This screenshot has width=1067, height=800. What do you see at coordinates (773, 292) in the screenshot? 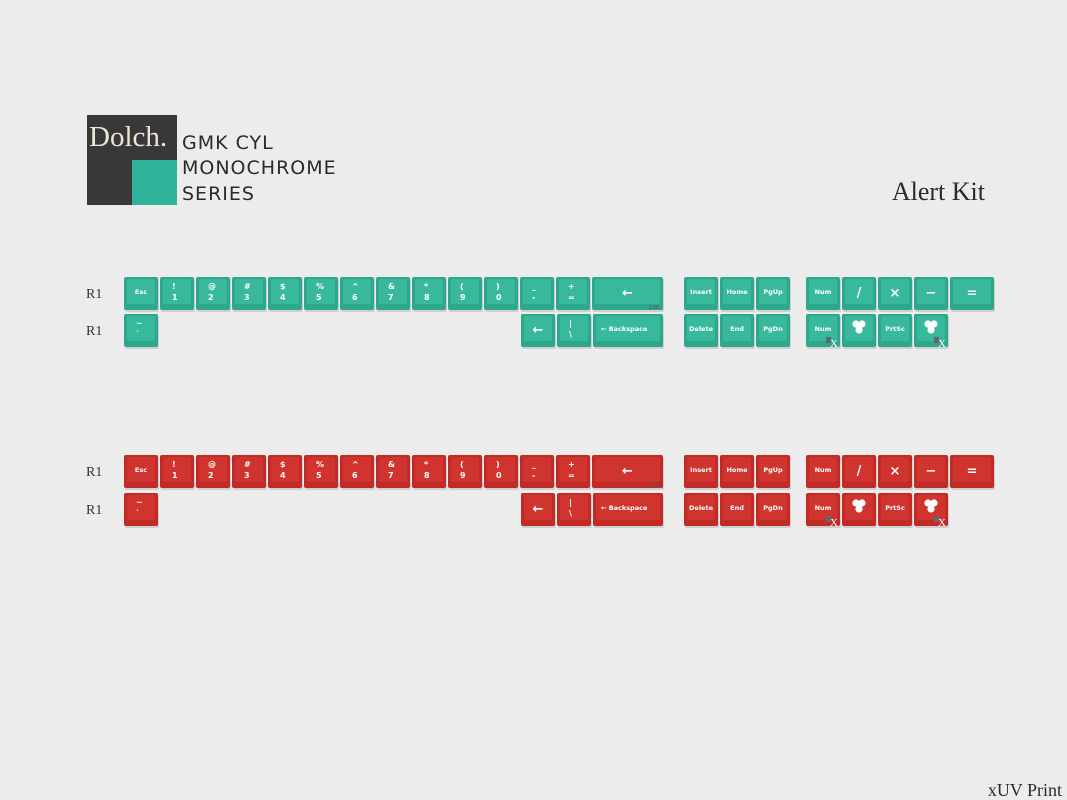
I see `key-legend: PgUp` at bounding box center [773, 292].